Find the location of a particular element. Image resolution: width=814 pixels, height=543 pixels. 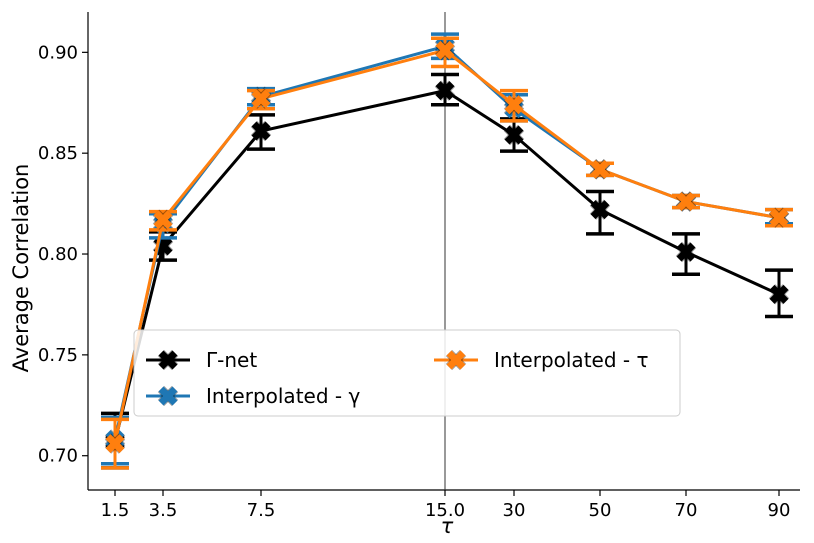

legend-box is located at coordinates (407, 373).